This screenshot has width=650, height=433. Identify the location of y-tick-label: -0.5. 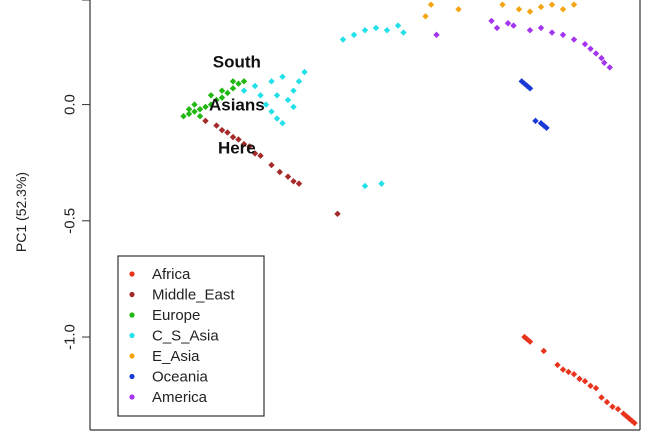
(70, 221).